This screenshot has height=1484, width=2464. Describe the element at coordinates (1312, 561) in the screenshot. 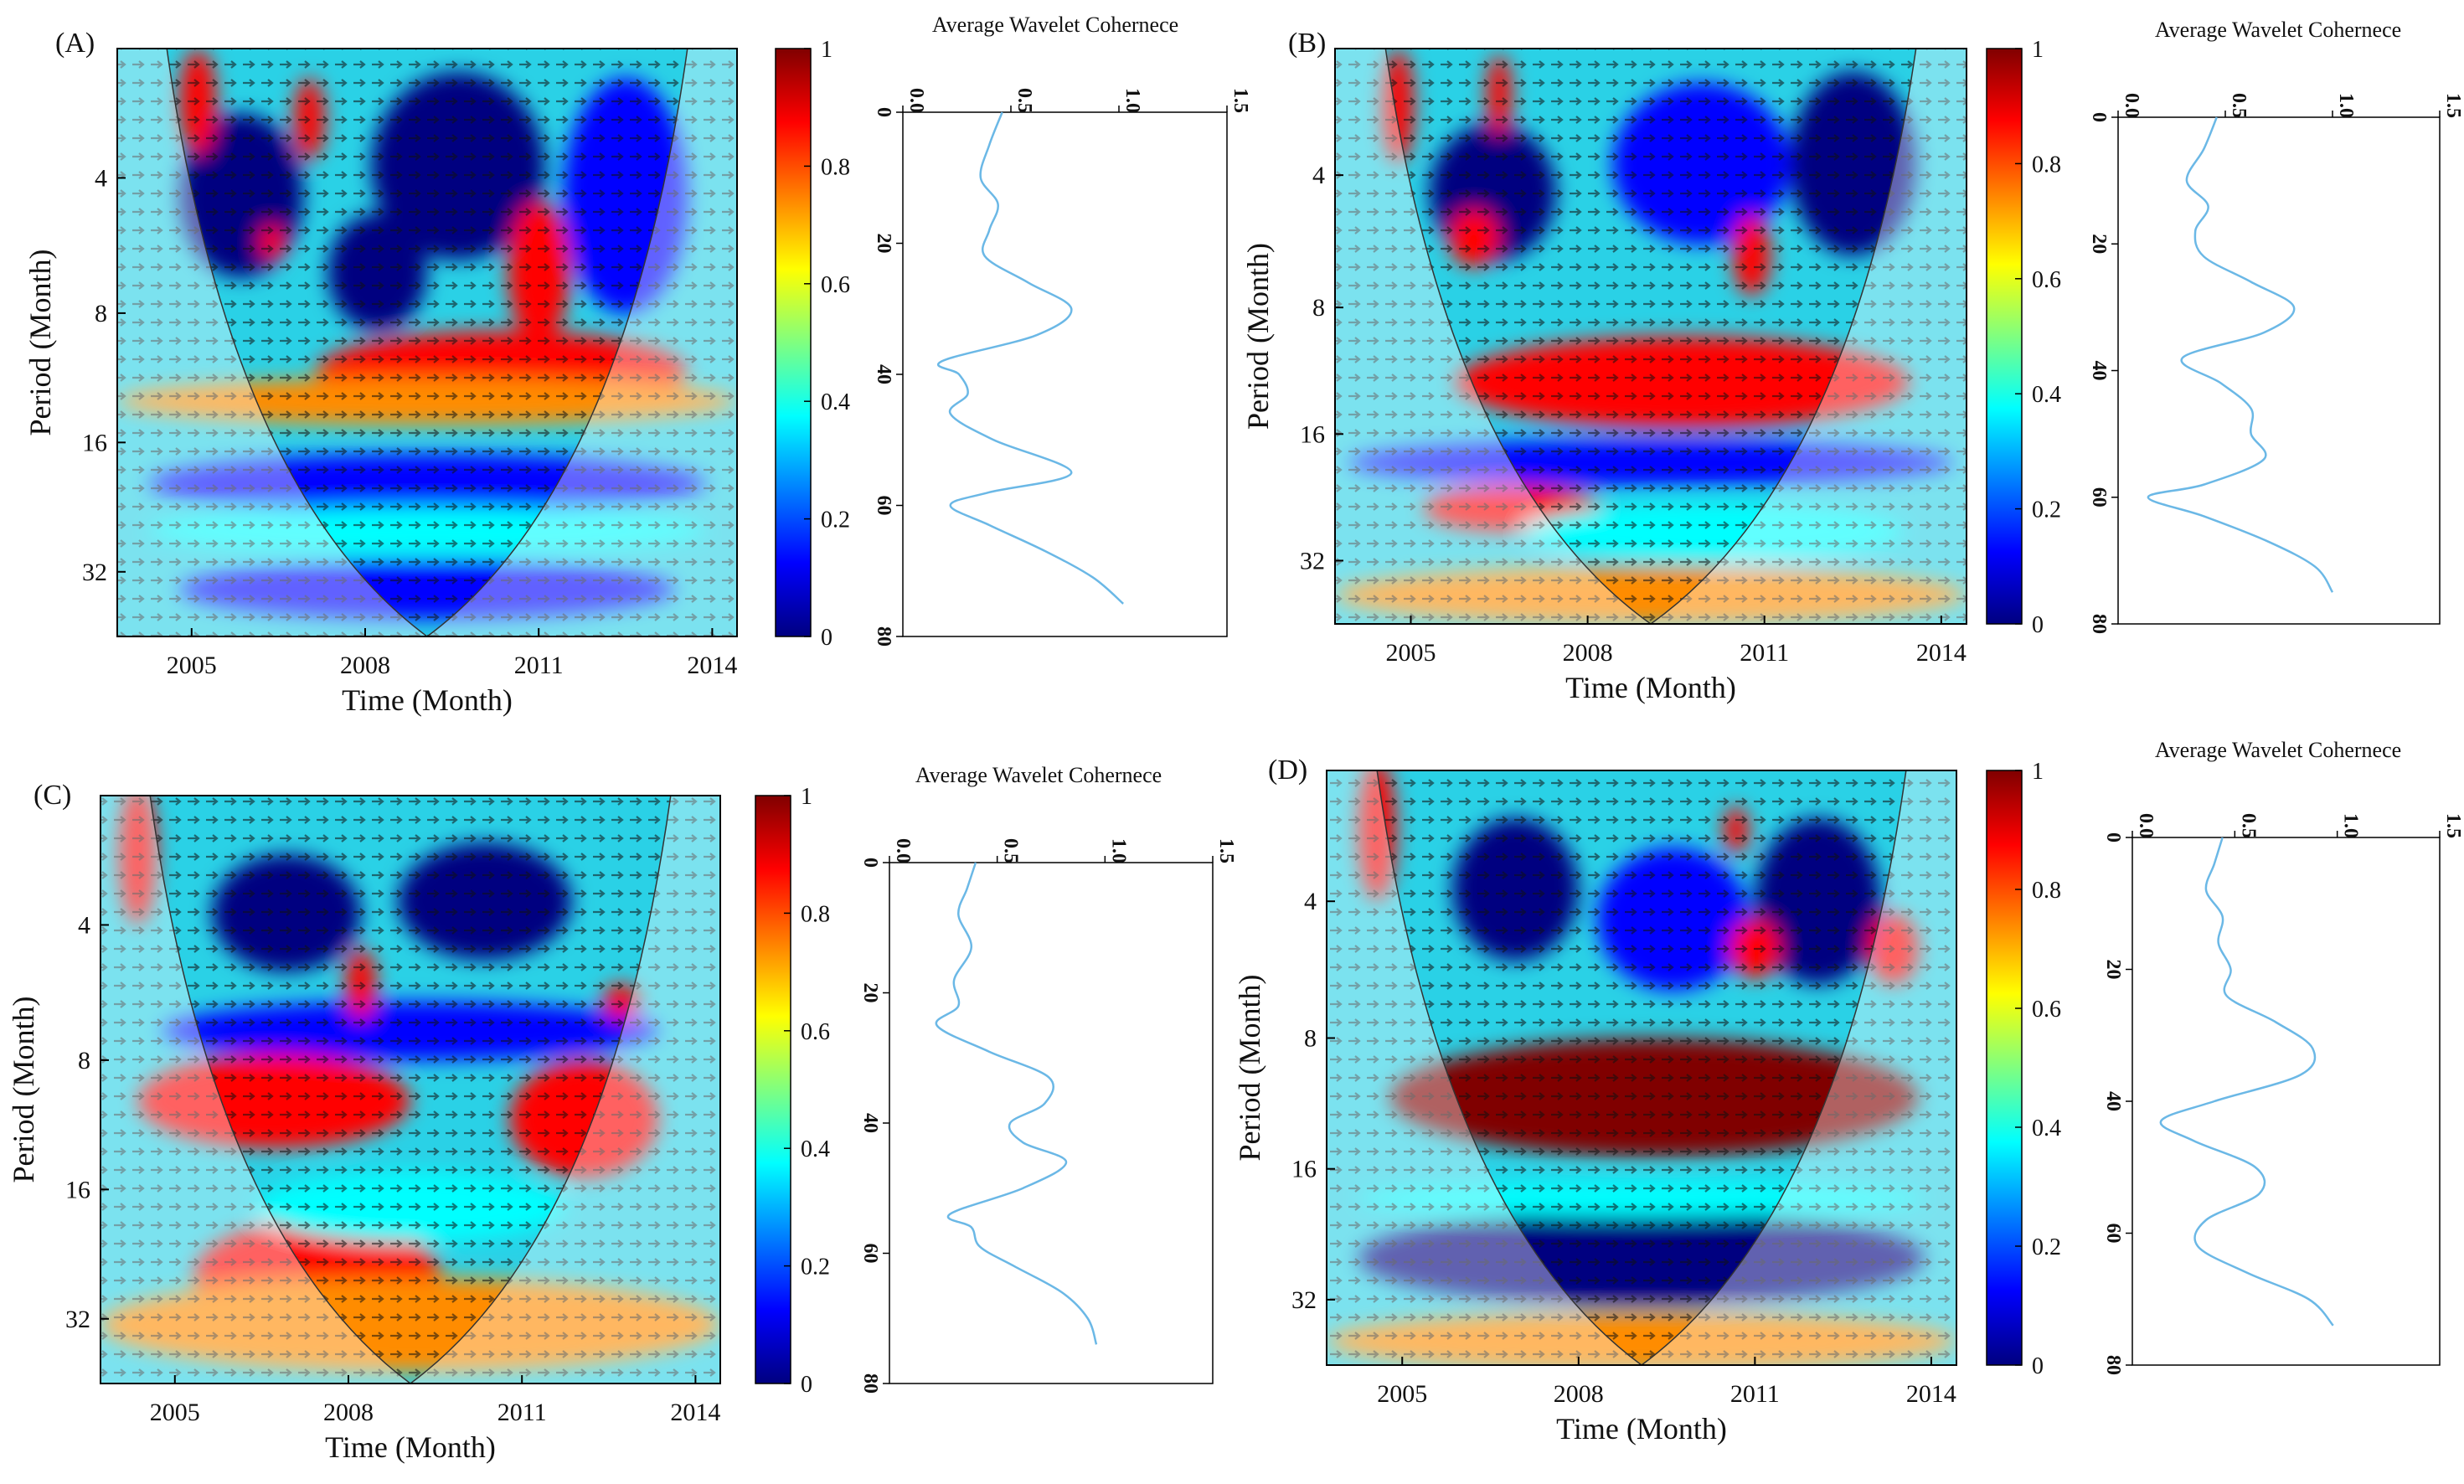

I see `y-tick-label: 32` at that location.